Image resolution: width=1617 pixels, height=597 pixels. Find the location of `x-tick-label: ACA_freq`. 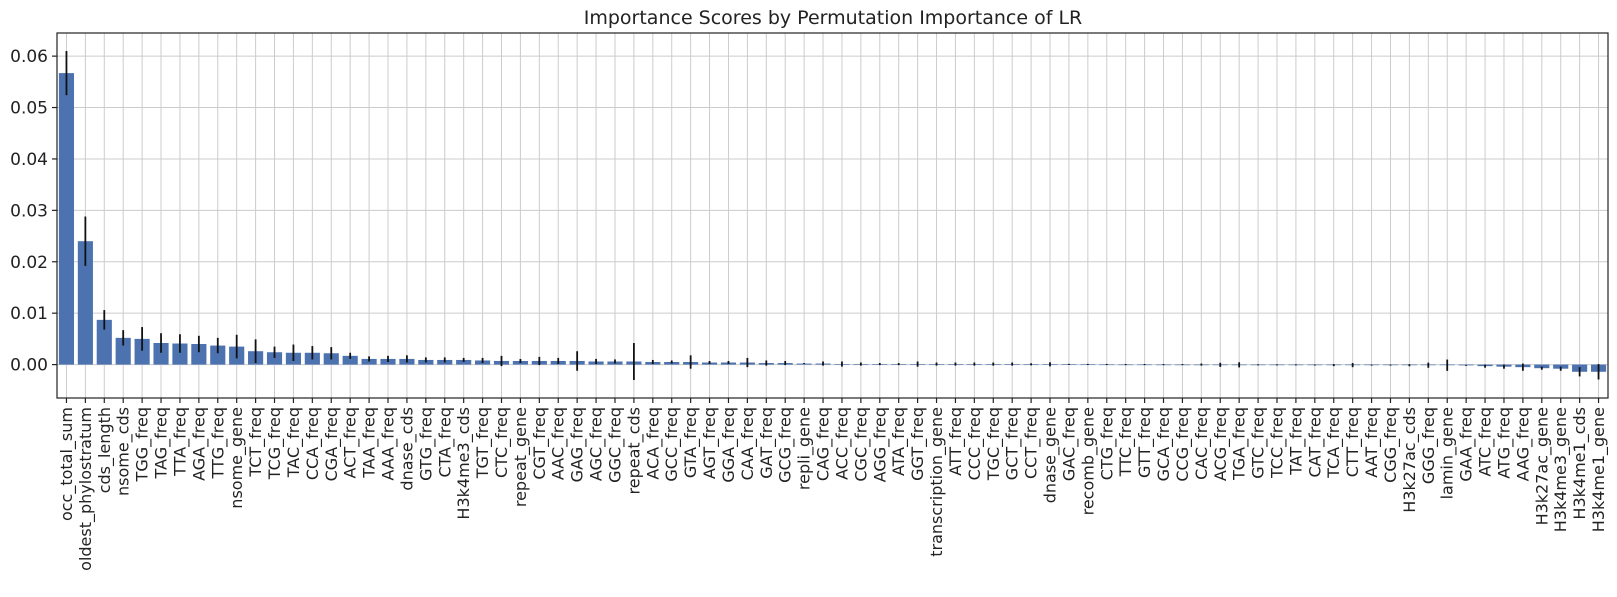

x-tick-label: ACA_freq is located at coordinates (653, 443).